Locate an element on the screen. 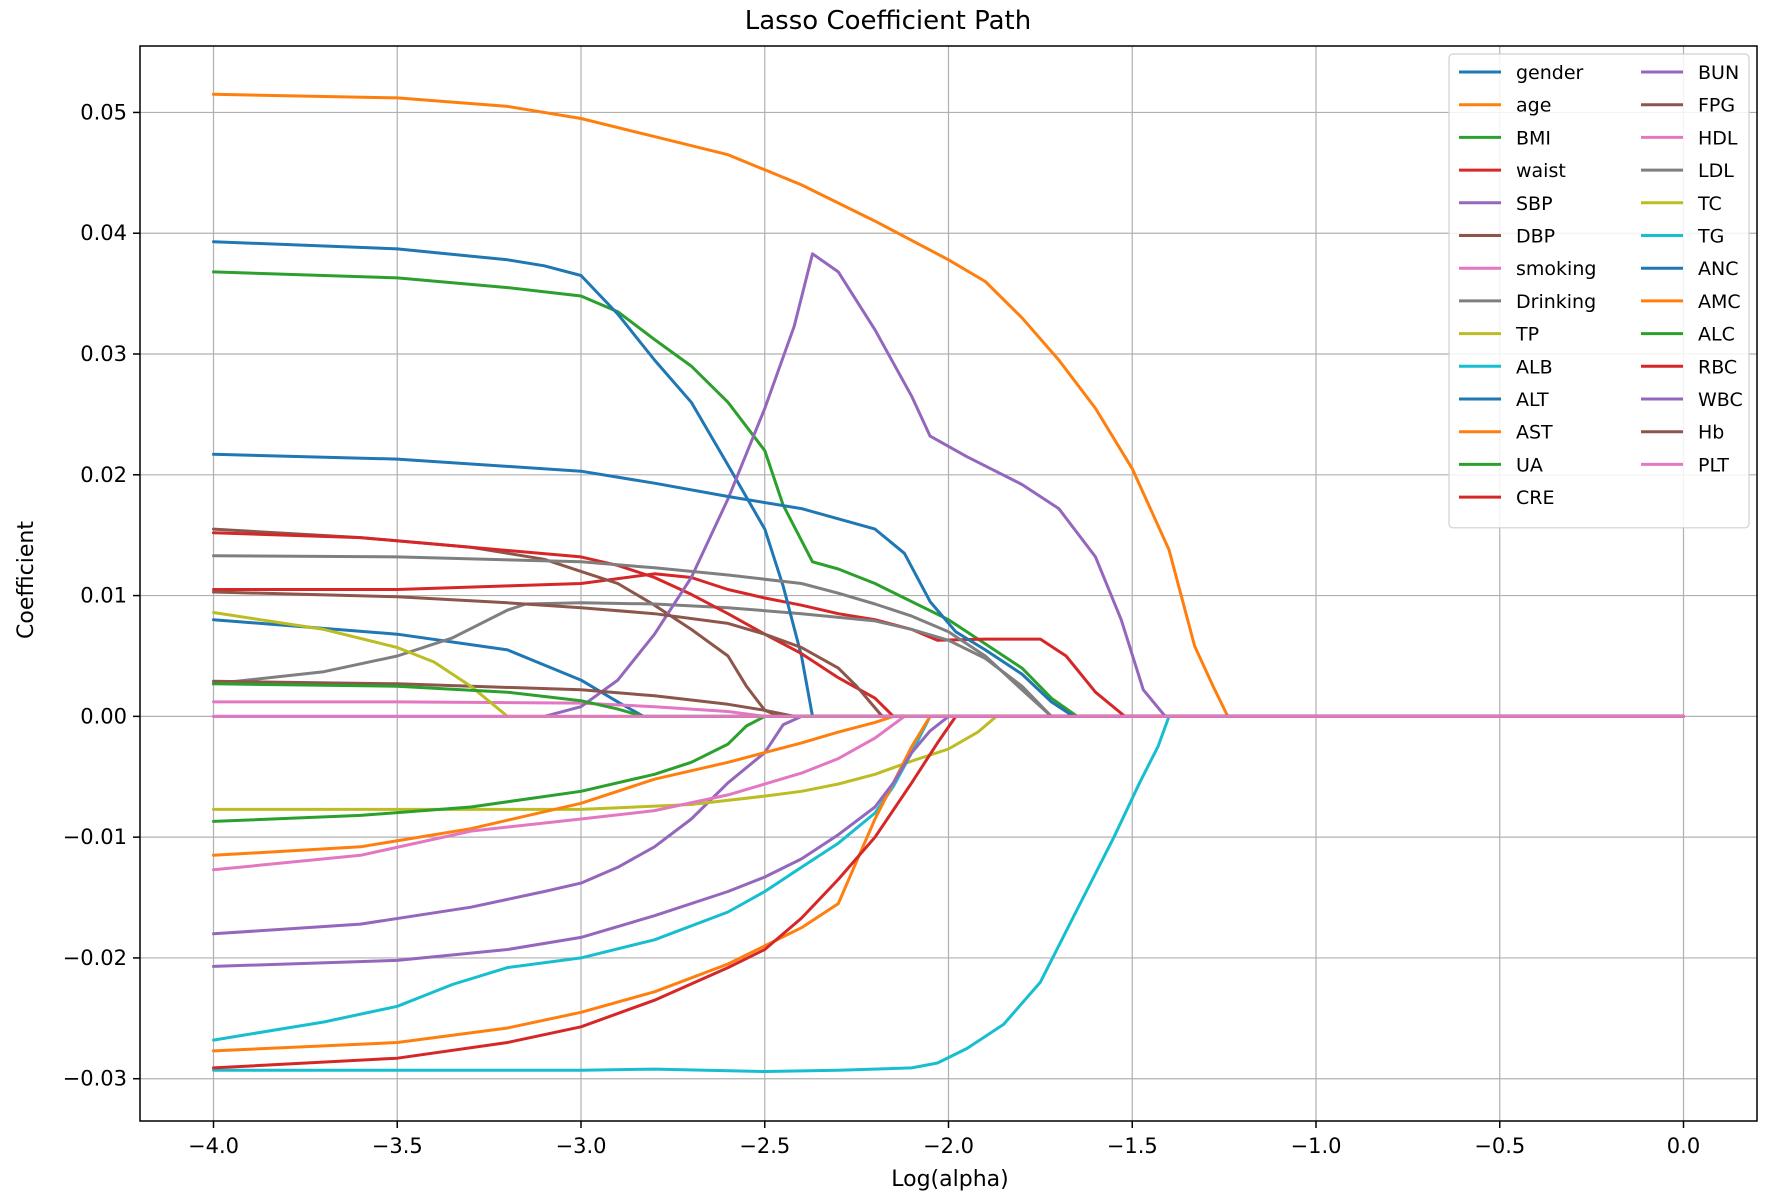 The height and width of the screenshot is (1201, 1772). legend-label: BMI is located at coordinates (1533, 138).